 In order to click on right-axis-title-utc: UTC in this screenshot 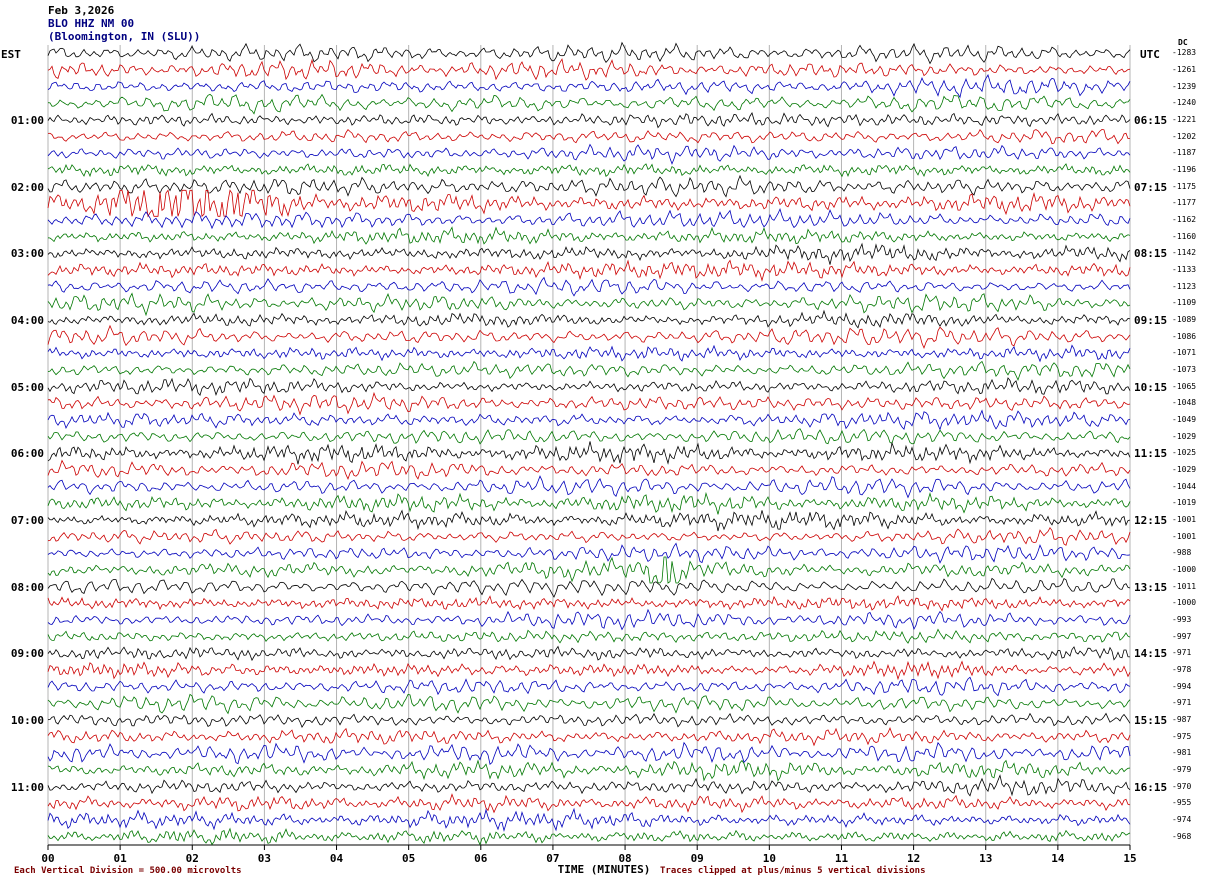, I will do `click(1150, 54)`.